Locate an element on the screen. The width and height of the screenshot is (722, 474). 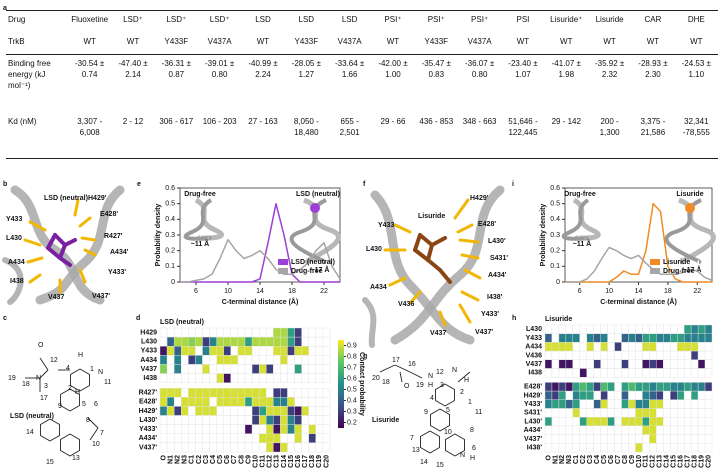
y-tick-label: 0.5 is located at coordinates (555, 204).